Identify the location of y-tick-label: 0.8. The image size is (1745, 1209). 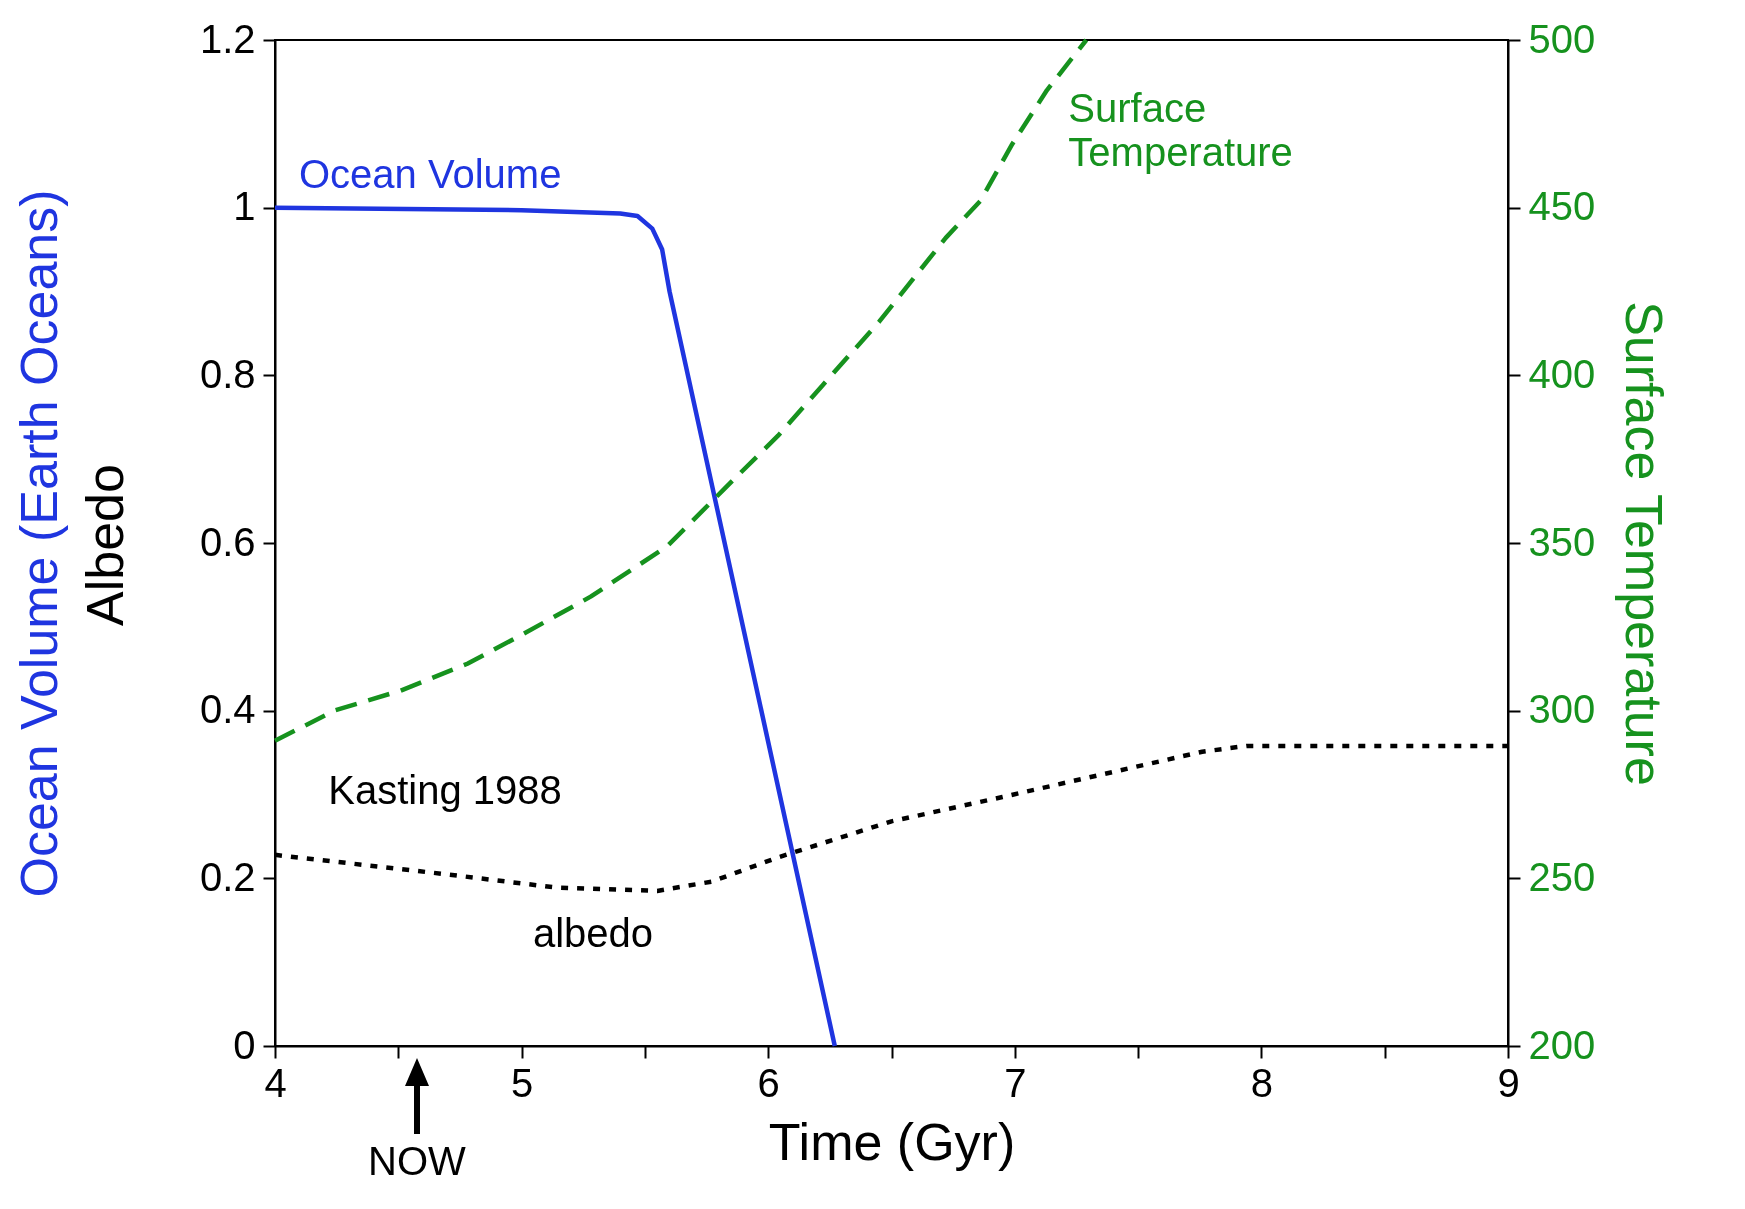
(227, 373).